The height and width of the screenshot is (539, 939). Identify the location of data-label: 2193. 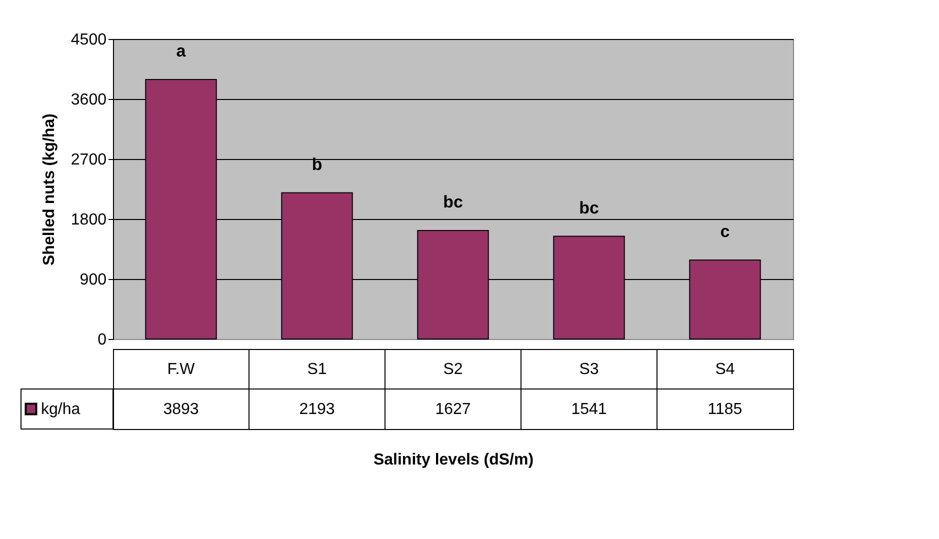
(317, 409).